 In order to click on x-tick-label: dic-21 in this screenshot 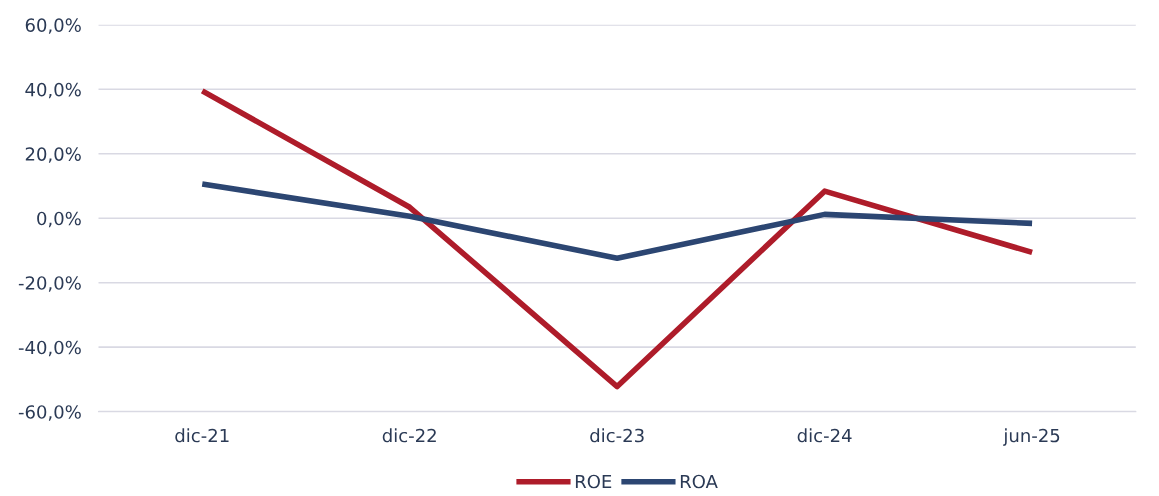, I will do `click(202, 435)`.